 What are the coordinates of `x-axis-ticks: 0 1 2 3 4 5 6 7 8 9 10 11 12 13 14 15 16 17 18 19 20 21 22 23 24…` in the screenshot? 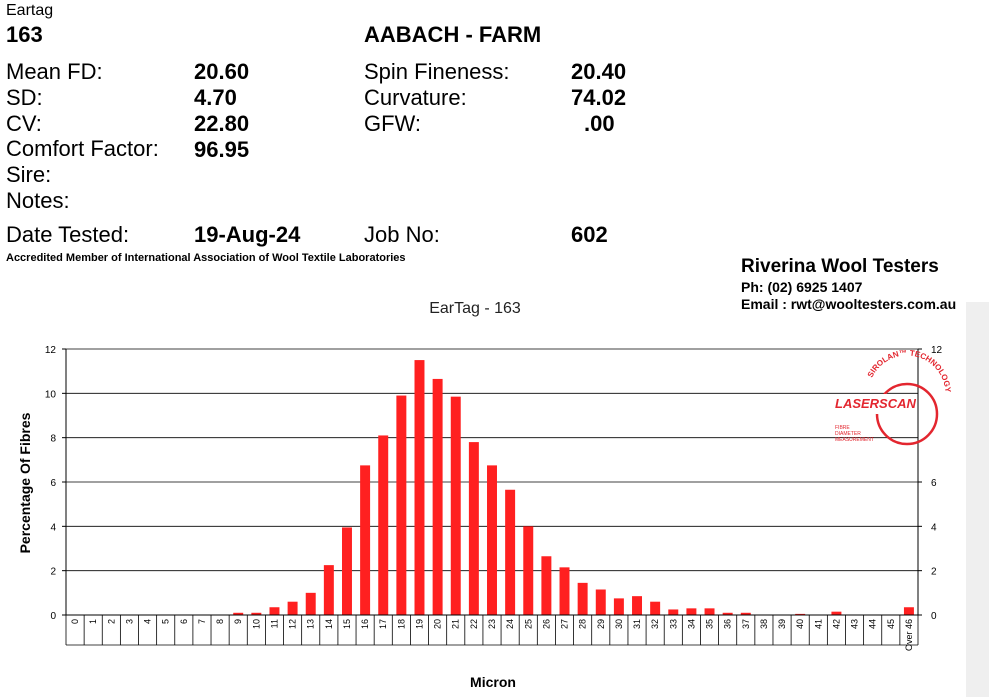 It's located at (492, 633).